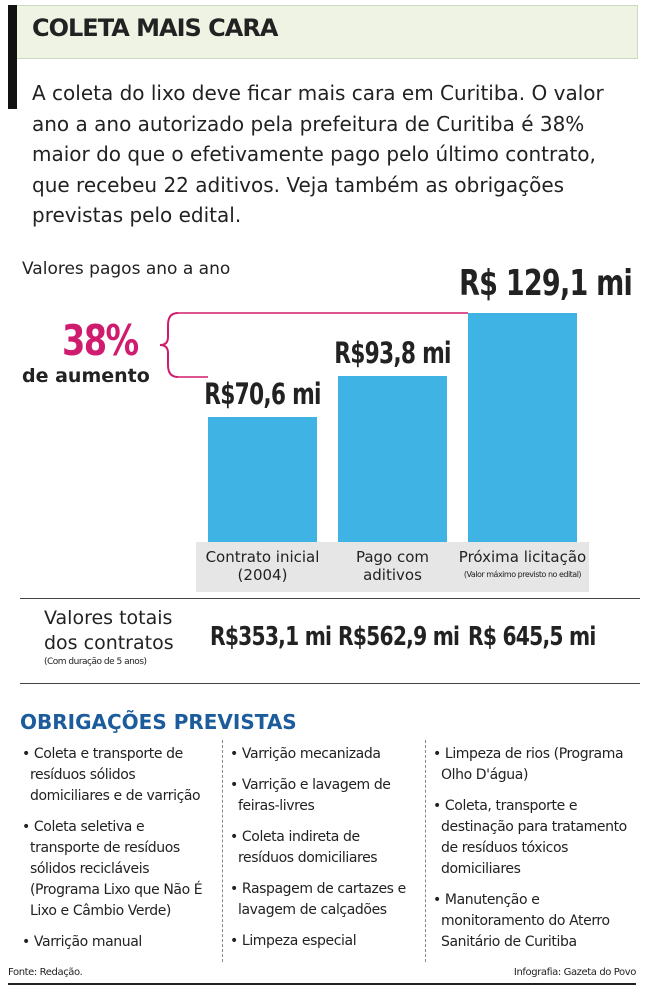  I want to click on value-label: R$70,6 mi, so click(262, 393).